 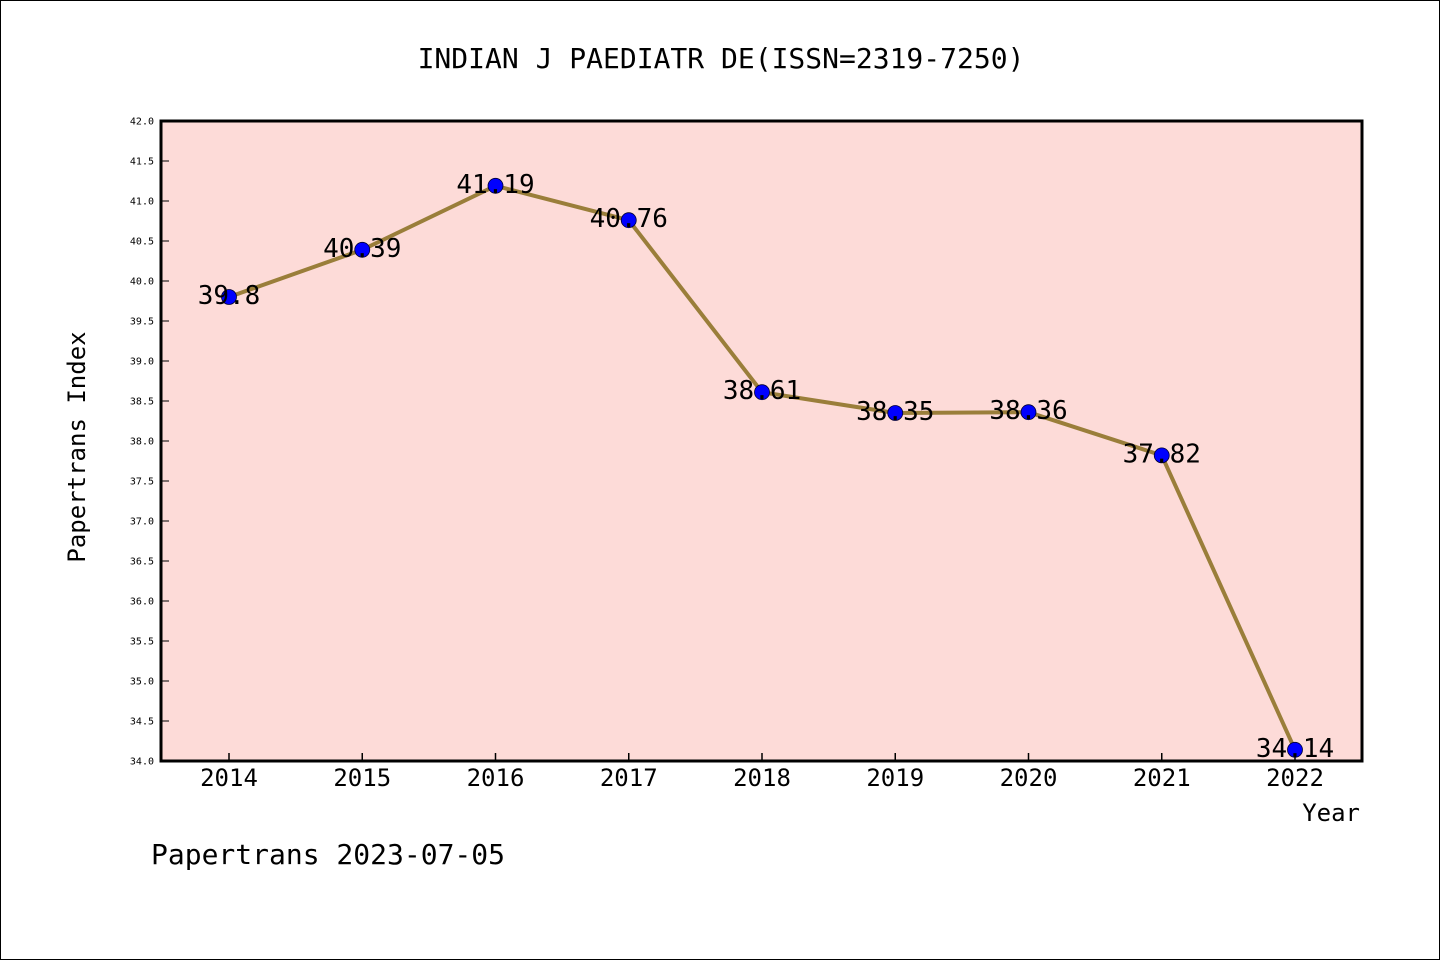 I want to click on chart-title: INDIAN J PAEDIATR DE(ISSN=2319-7250), so click(x=721, y=58).